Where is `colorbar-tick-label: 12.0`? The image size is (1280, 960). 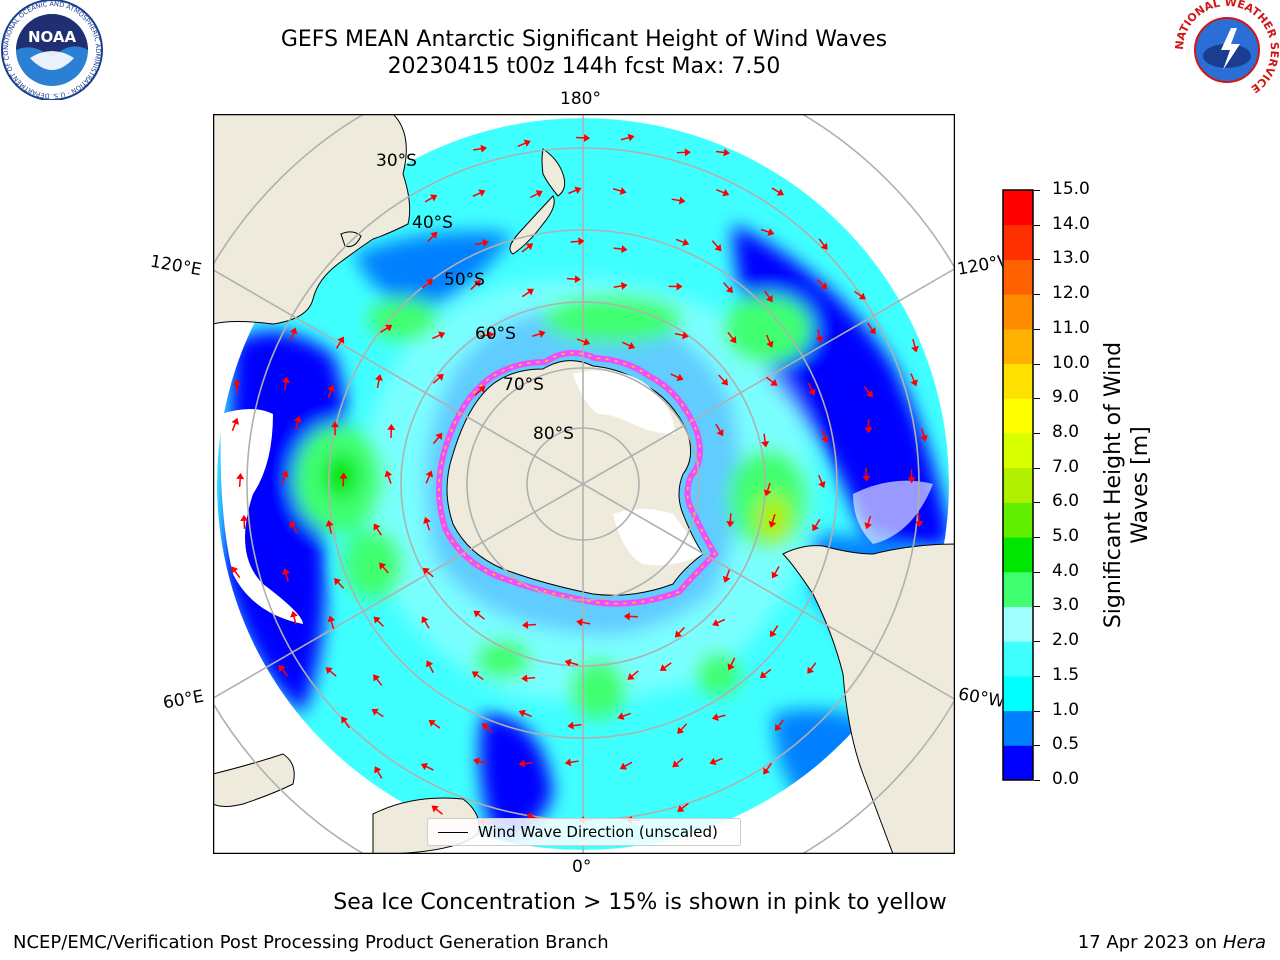
colorbar-tick-label: 12.0 is located at coordinates (1071, 293).